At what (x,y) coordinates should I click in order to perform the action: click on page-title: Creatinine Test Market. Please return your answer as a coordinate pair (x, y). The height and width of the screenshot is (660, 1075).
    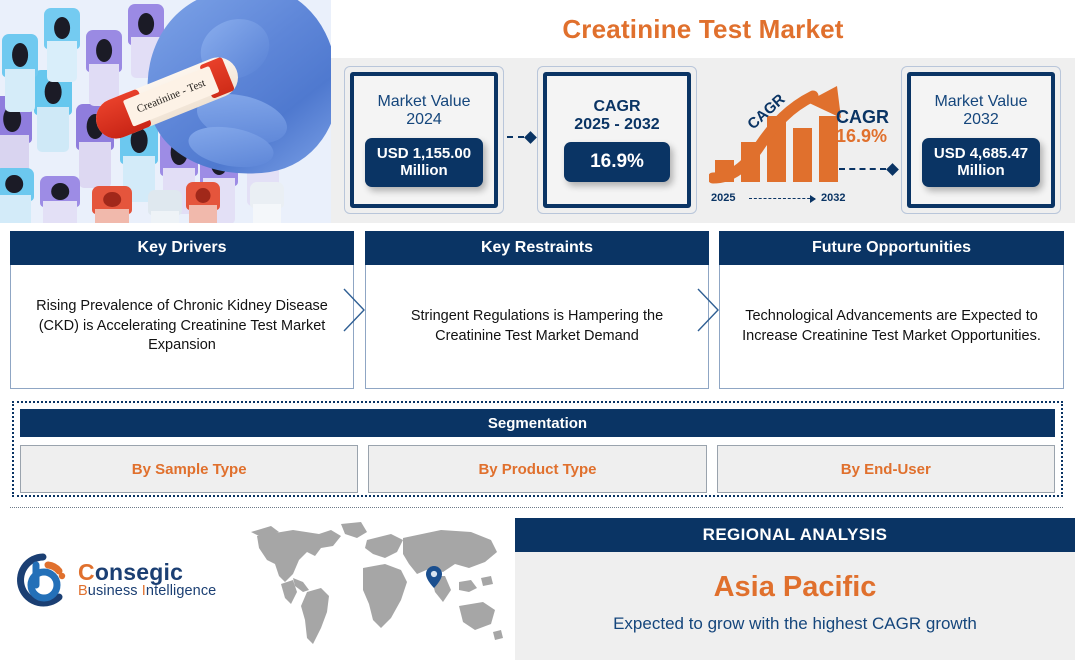
    Looking at the image, I should click on (703, 28).